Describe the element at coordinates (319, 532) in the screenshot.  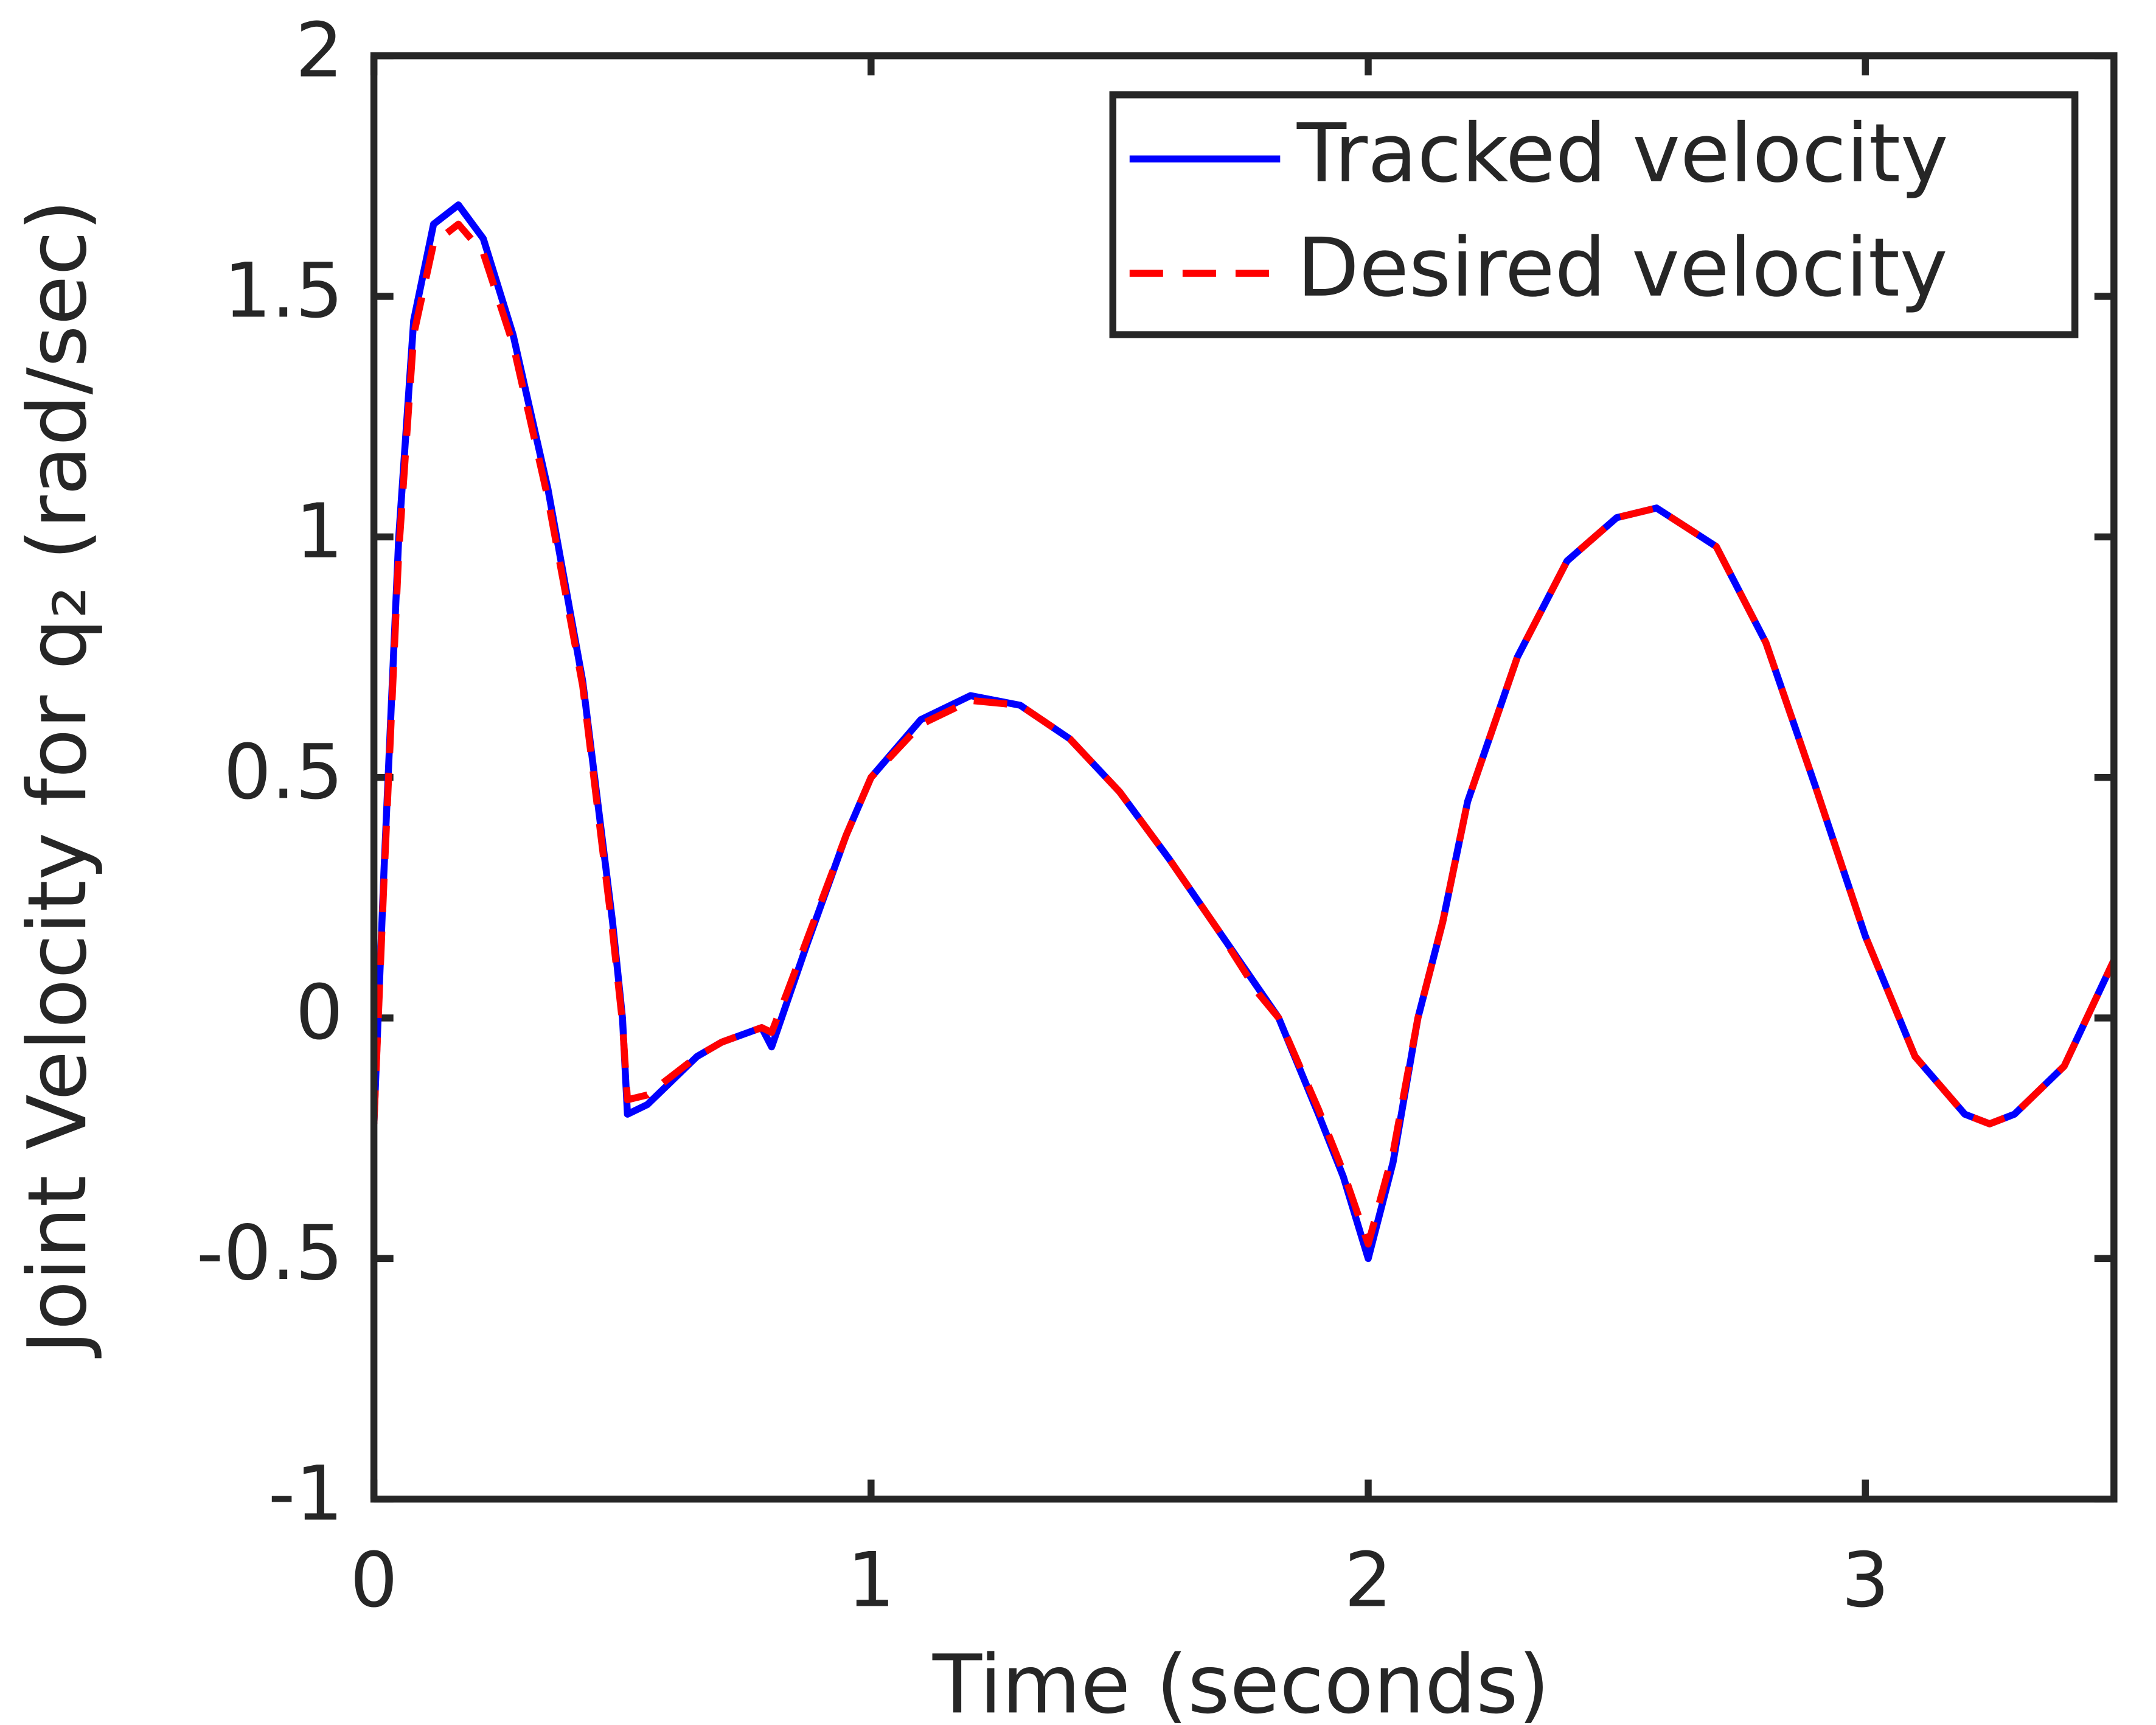
I see `y-tick-label: 1` at that location.